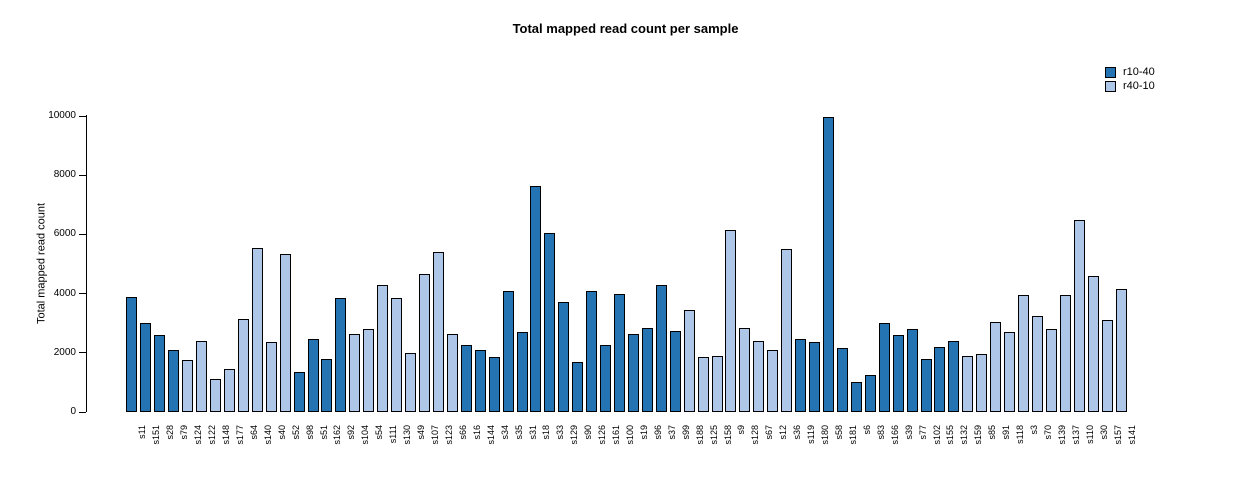 The width and height of the screenshot is (1238, 500). I want to click on bar-s128, so click(745, 370).